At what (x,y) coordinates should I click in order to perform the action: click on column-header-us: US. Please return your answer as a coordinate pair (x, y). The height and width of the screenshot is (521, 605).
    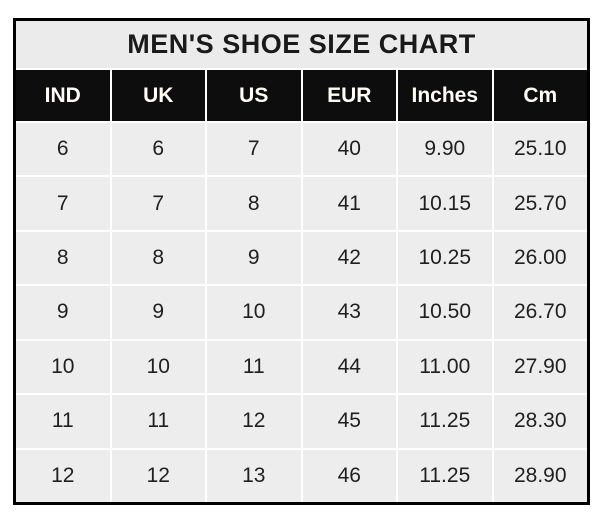
    Looking at the image, I should click on (254, 95).